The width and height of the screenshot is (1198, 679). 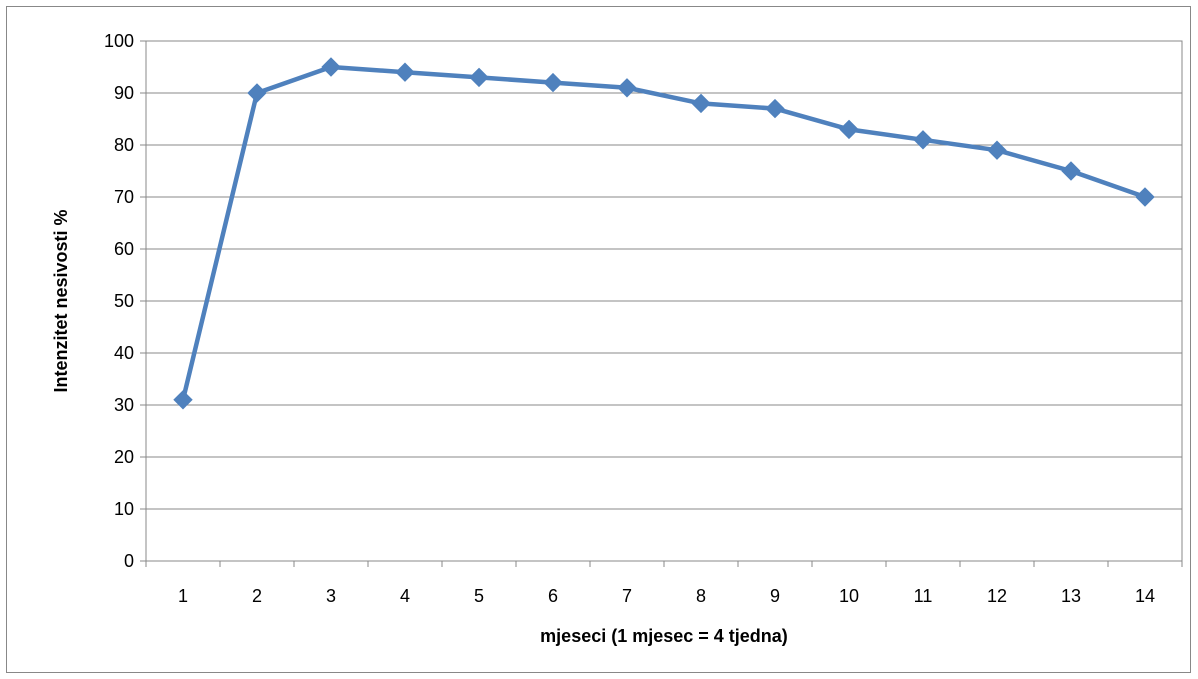 What do you see at coordinates (61, 300) in the screenshot?
I see `y-axis-title: Intenzitet nesivosti %` at bounding box center [61, 300].